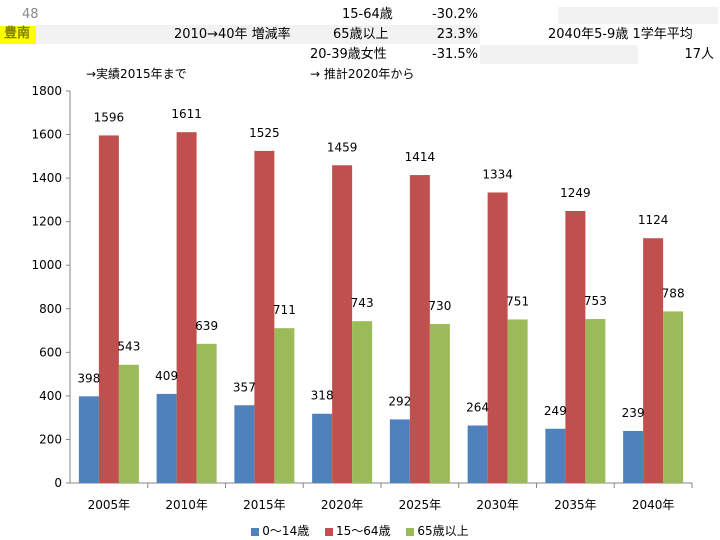 The height and width of the screenshot is (540, 720). What do you see at coordinates (50, 309) in the screenshot?
I see `y-tick-label: 800` at bounding box center [50, 309].